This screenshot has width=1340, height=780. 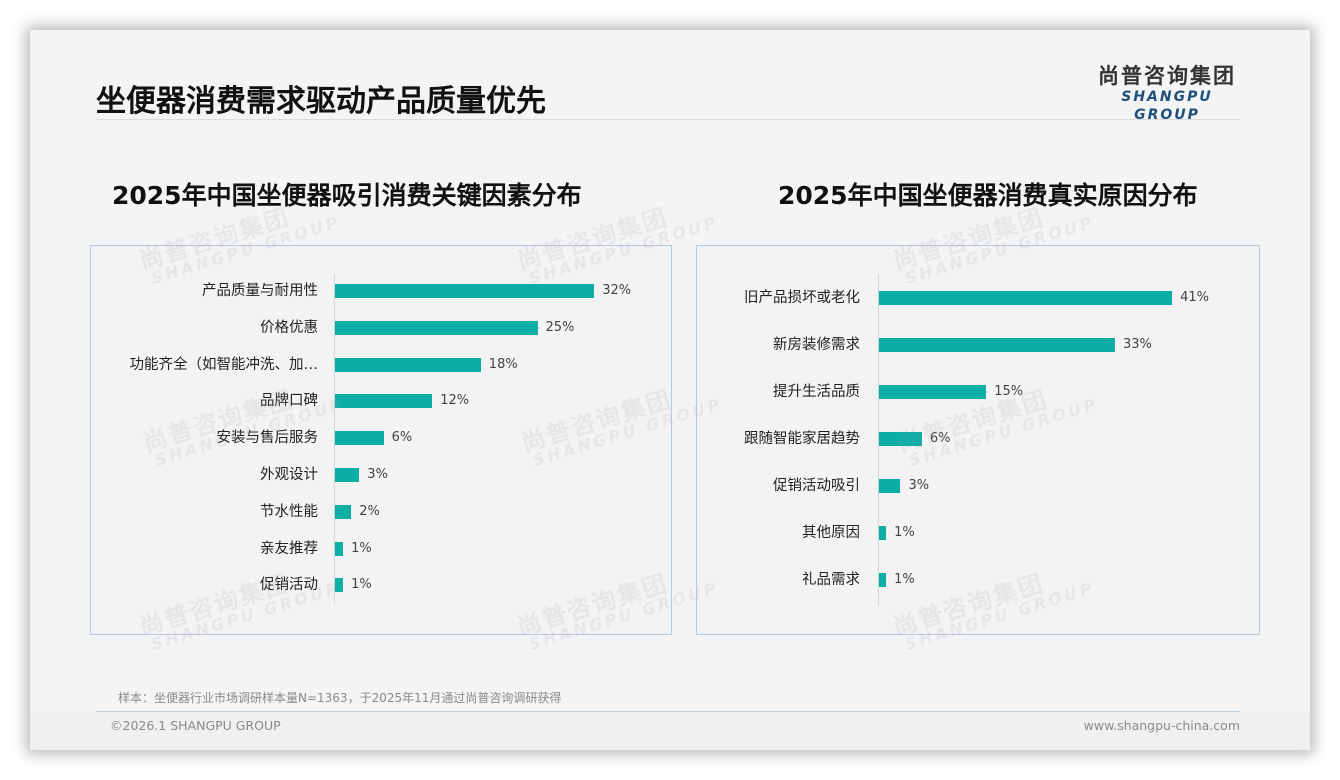 I want to click on page-title: 坐便器消费需求驱动产品质量优先, so click(x=321, y=101).